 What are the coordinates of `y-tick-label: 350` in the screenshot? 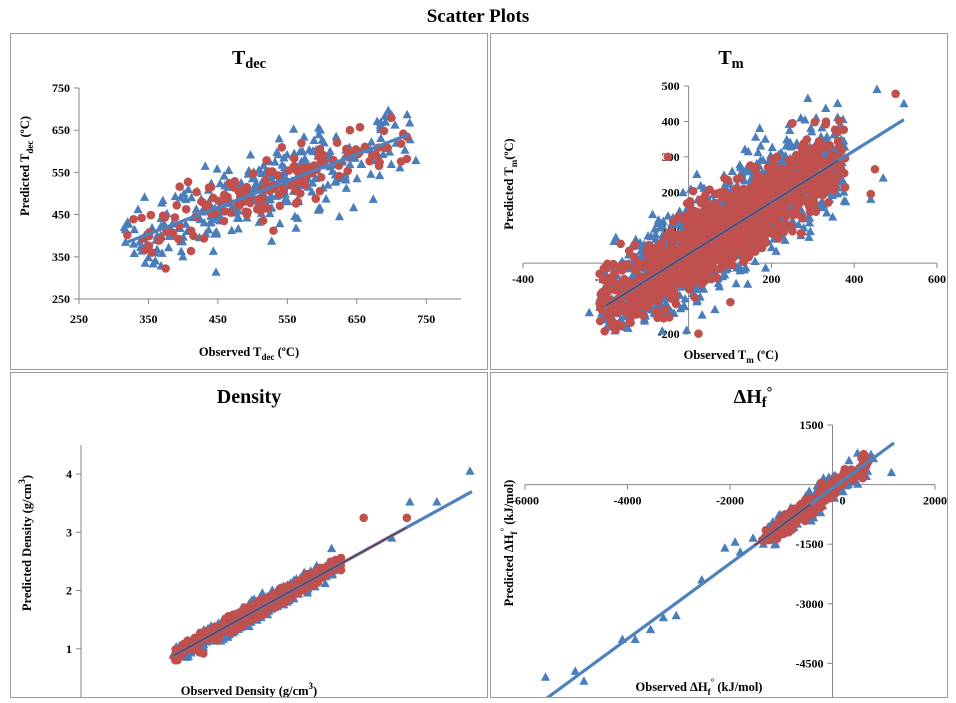 It's located at (61, 257).